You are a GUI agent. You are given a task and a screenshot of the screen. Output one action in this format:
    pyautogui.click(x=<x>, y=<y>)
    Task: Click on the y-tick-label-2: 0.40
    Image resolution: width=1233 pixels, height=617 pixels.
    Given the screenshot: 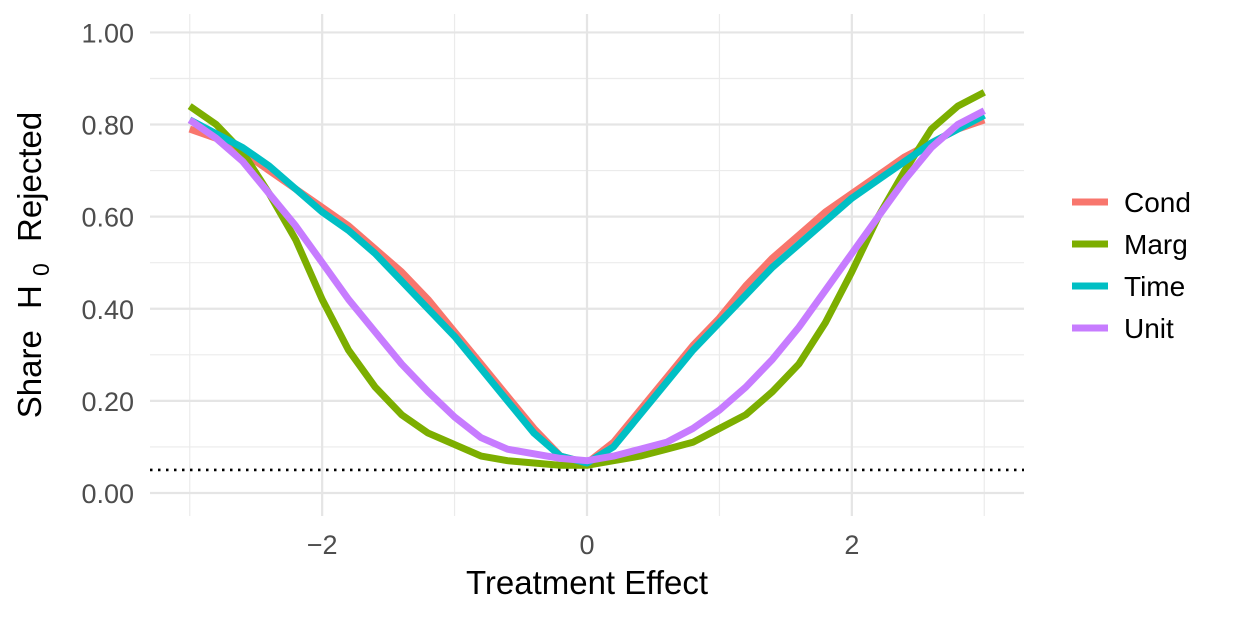 What is the action you would take?
    pyautogui.click(x=107, y=310)
    